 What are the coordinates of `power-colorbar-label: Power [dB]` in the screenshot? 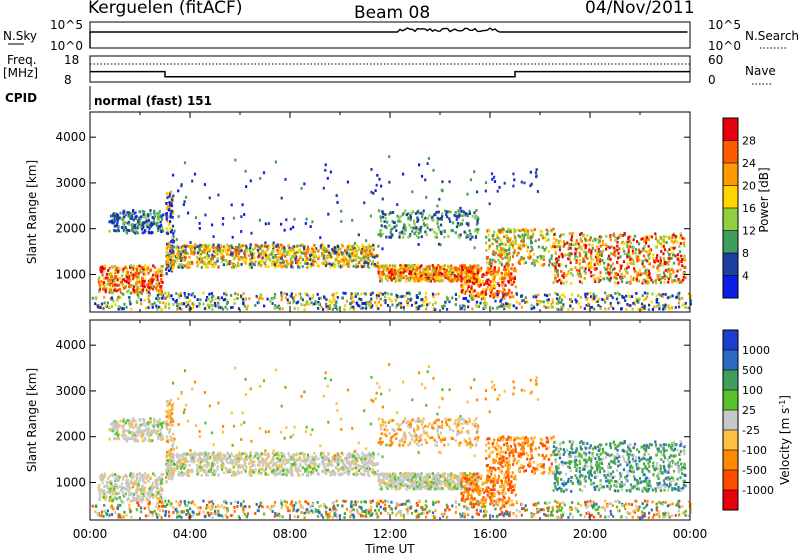 It's located at (764, 199).